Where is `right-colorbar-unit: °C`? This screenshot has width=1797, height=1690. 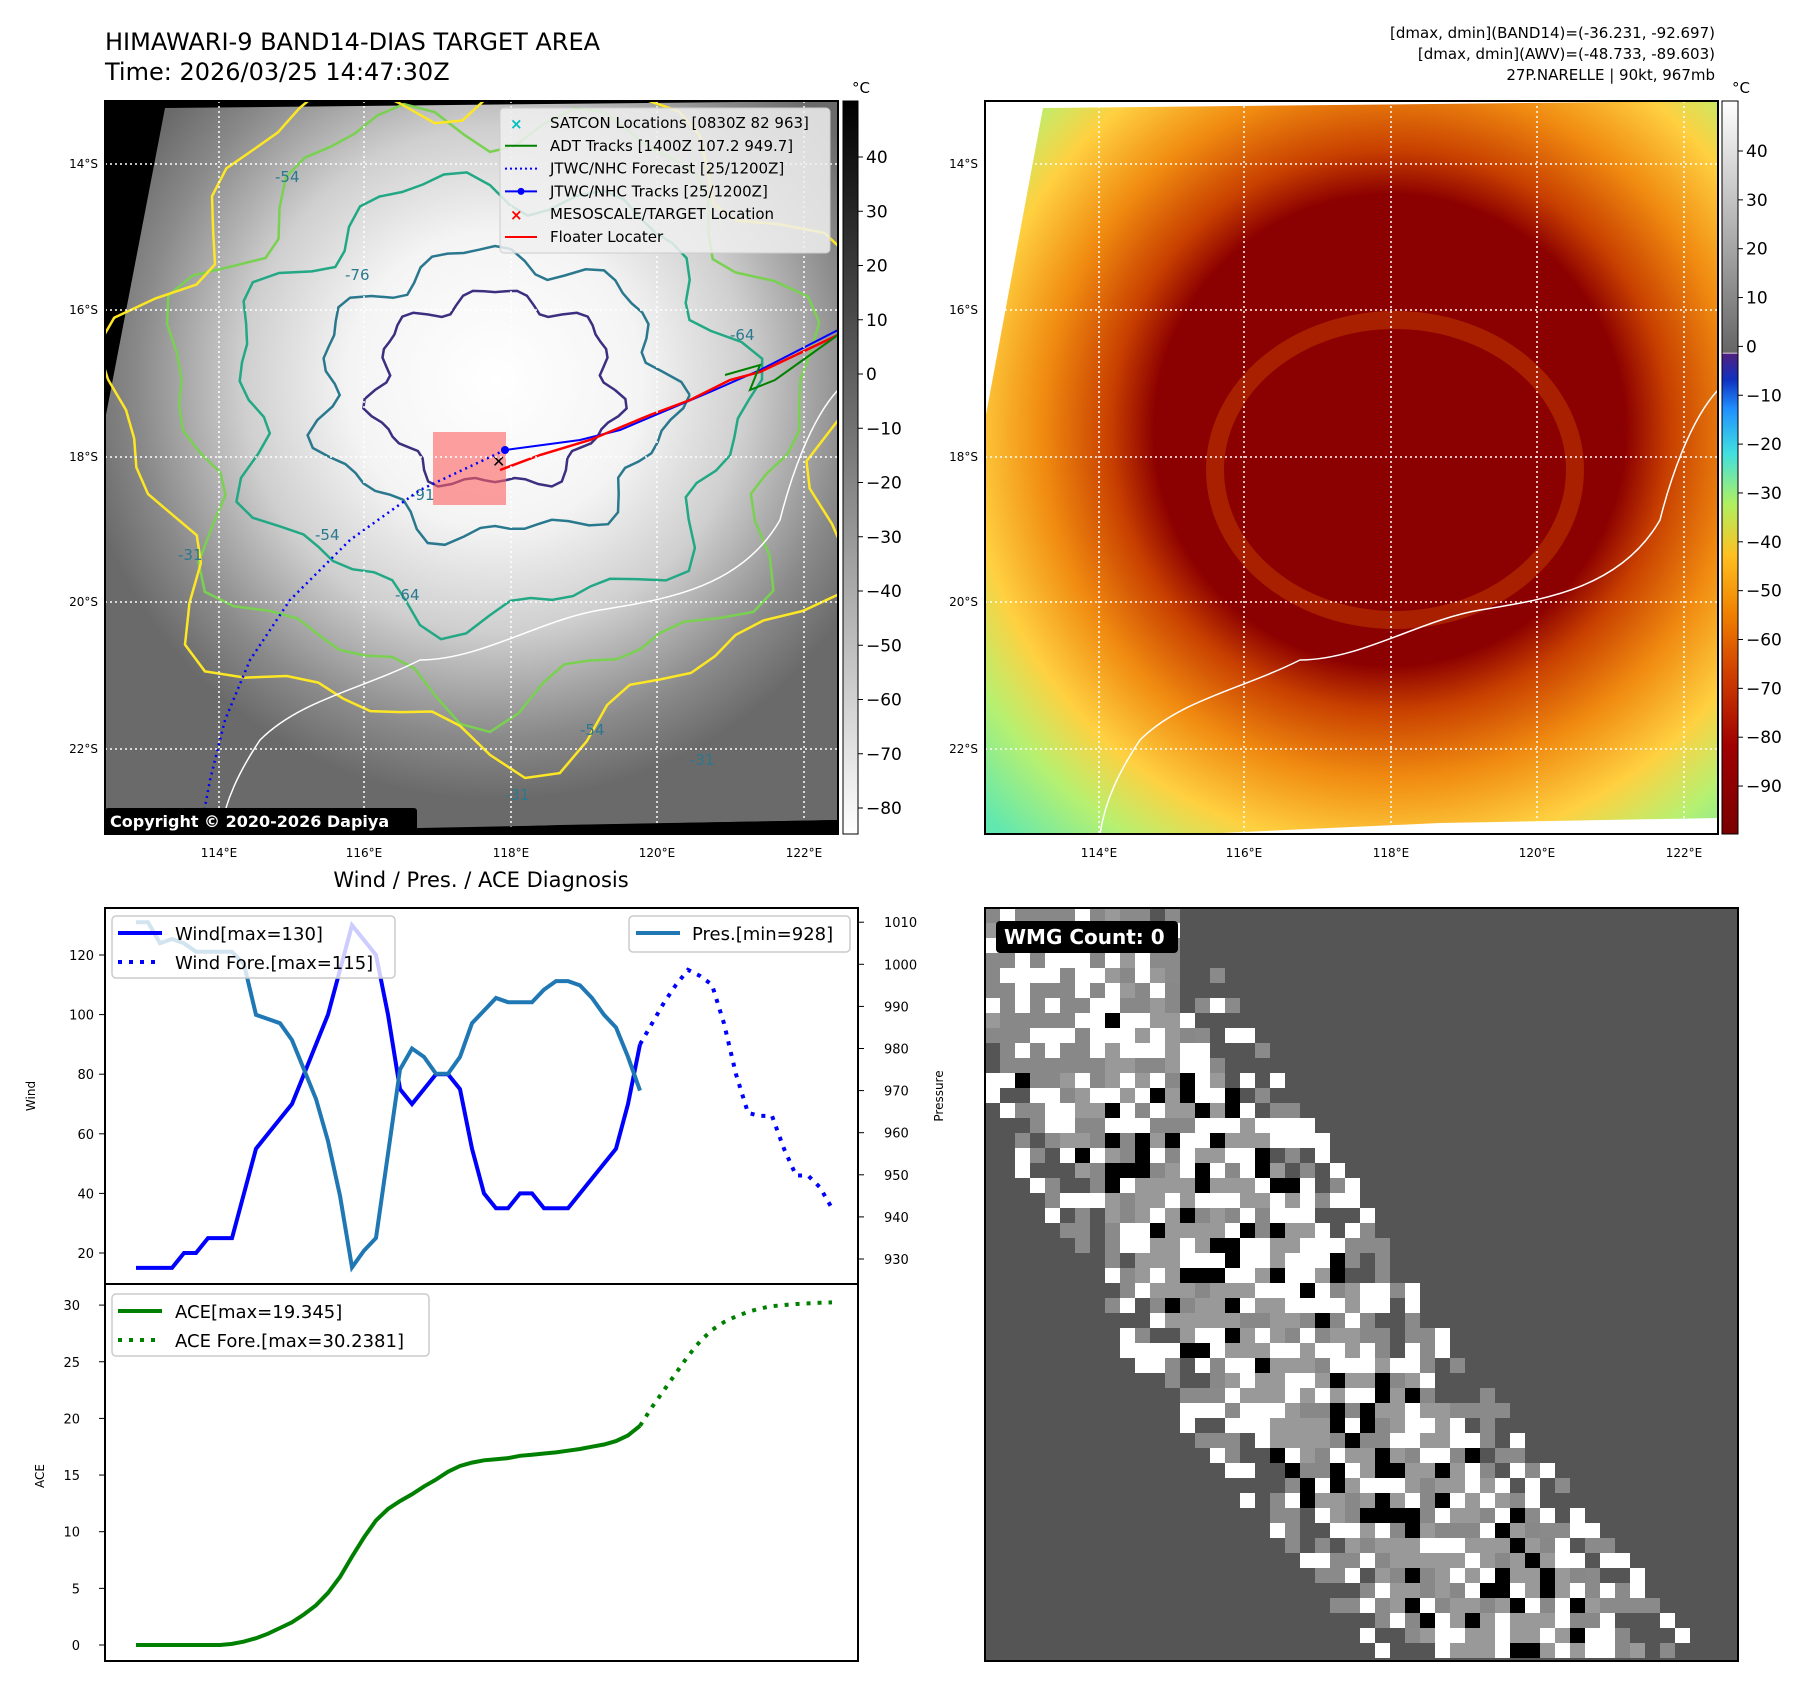 right-colorbar-unit: °C is located at coordinates (1741, 88).